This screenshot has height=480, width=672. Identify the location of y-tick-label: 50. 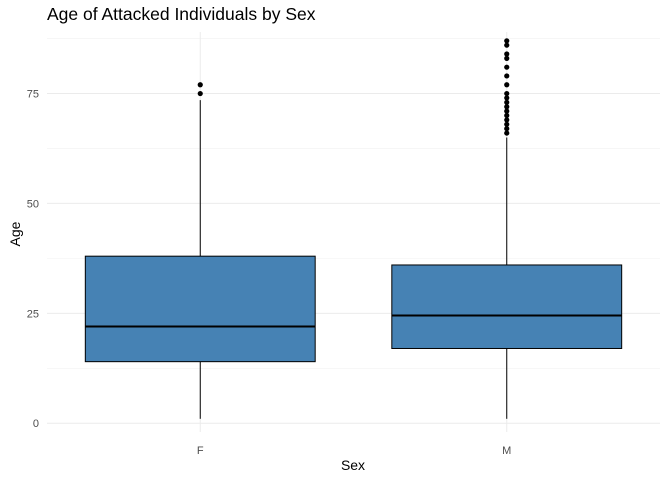
(33, 204).